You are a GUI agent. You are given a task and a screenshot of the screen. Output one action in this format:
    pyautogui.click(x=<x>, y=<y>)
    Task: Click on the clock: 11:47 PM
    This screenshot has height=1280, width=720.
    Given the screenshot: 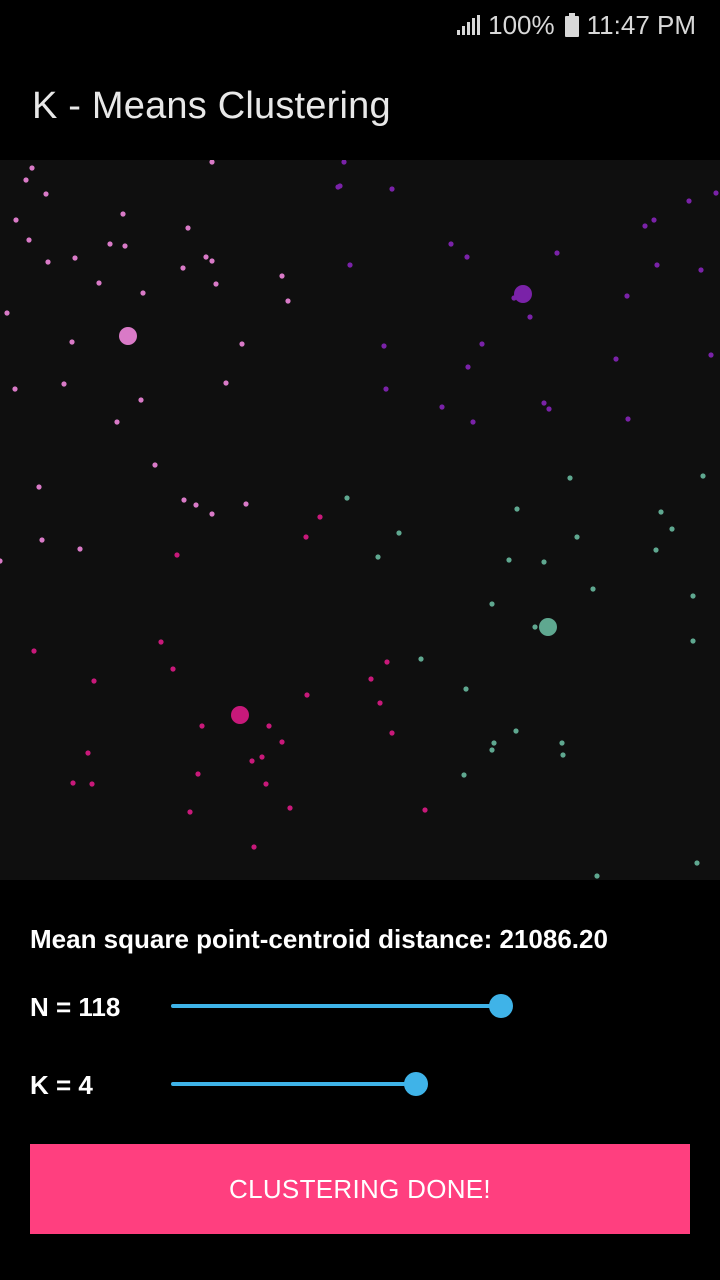 What is the action you would take?
    pyautogui.click(x=641, y=24)
    